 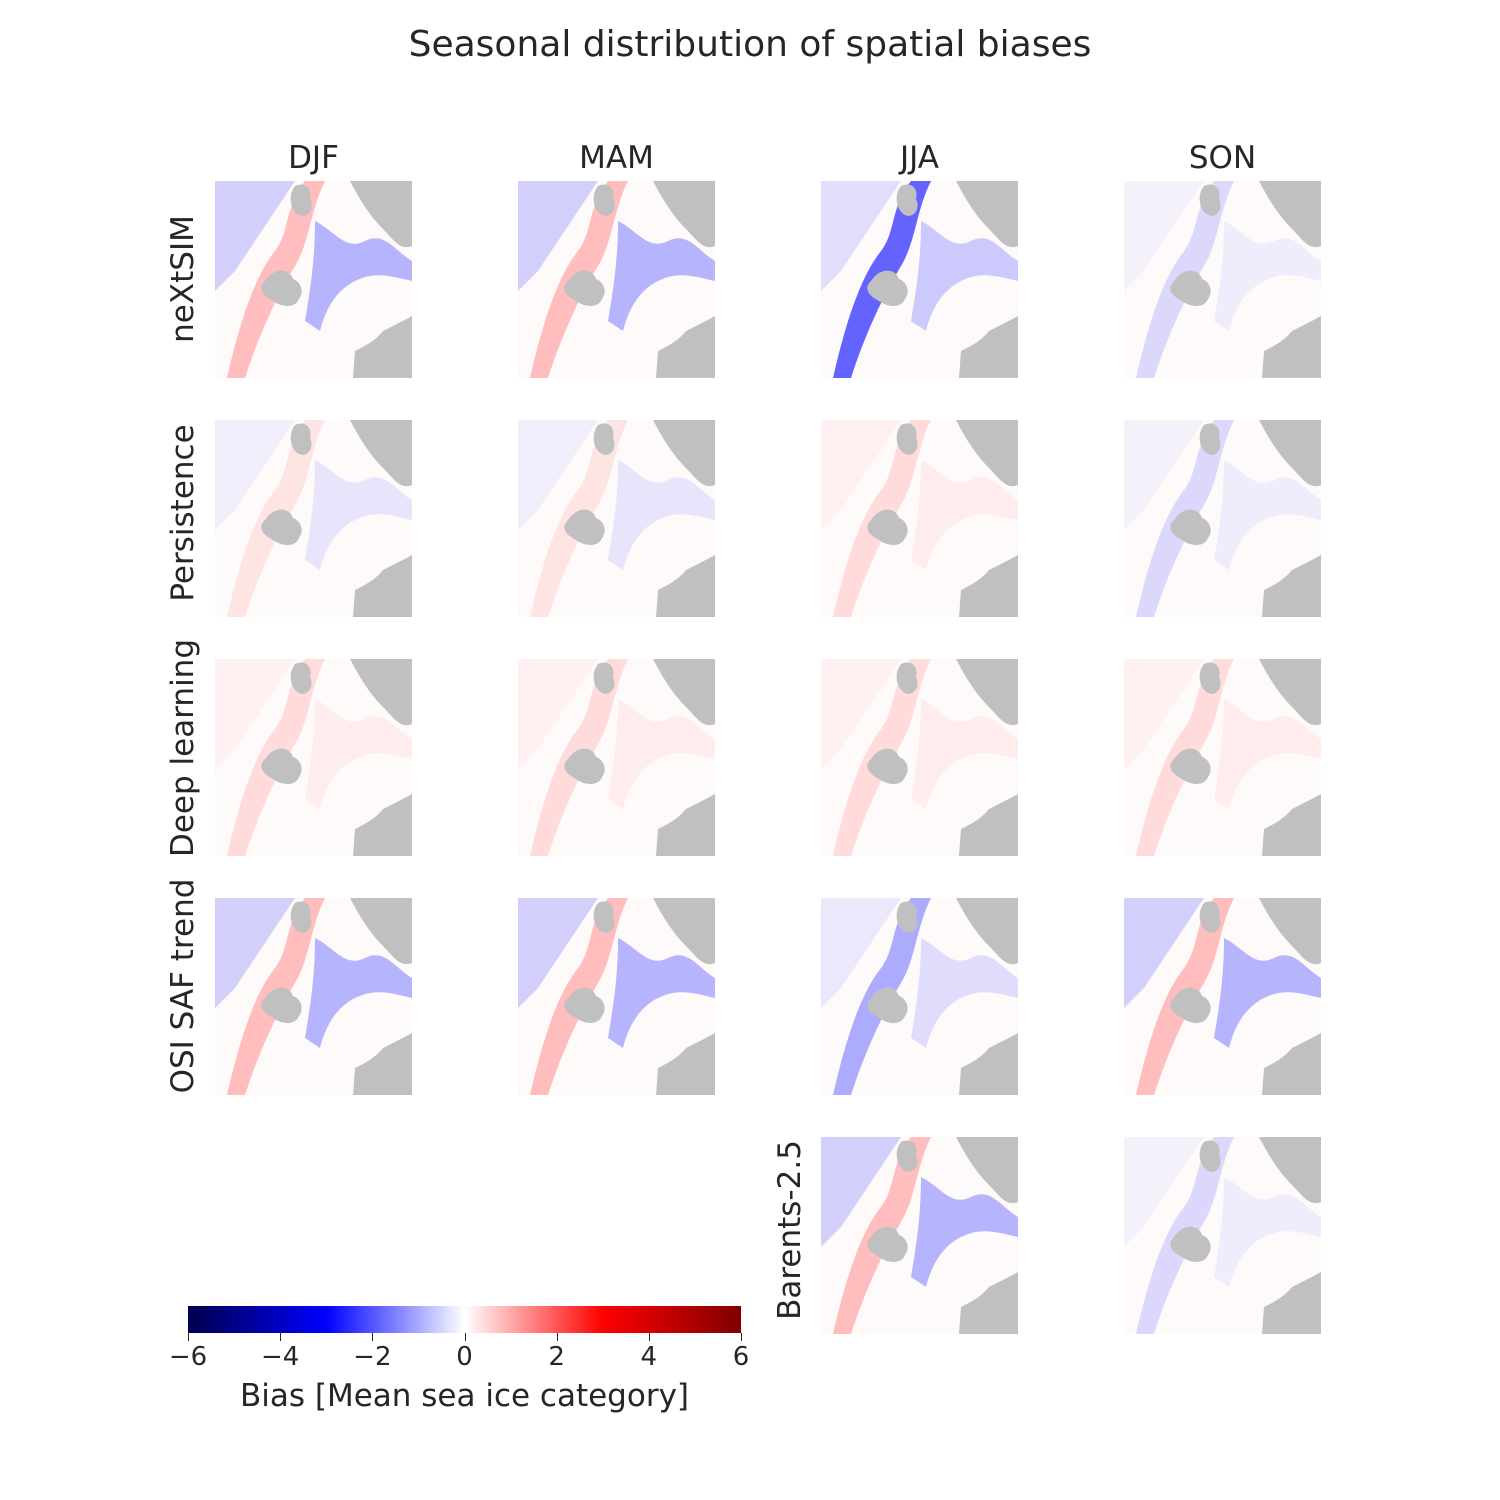 I want to click on heatmap-panel-deep-learning-jja, so click(x=919, y=757).